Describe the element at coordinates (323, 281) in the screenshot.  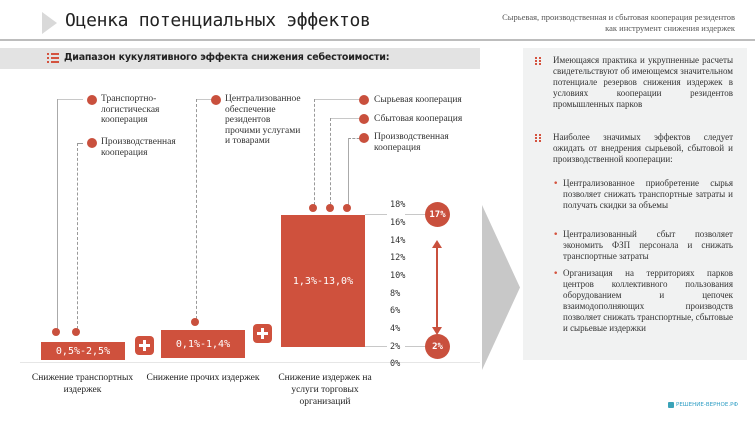
I see `bar-trade-services: 1,3%-13,0%` at that location.